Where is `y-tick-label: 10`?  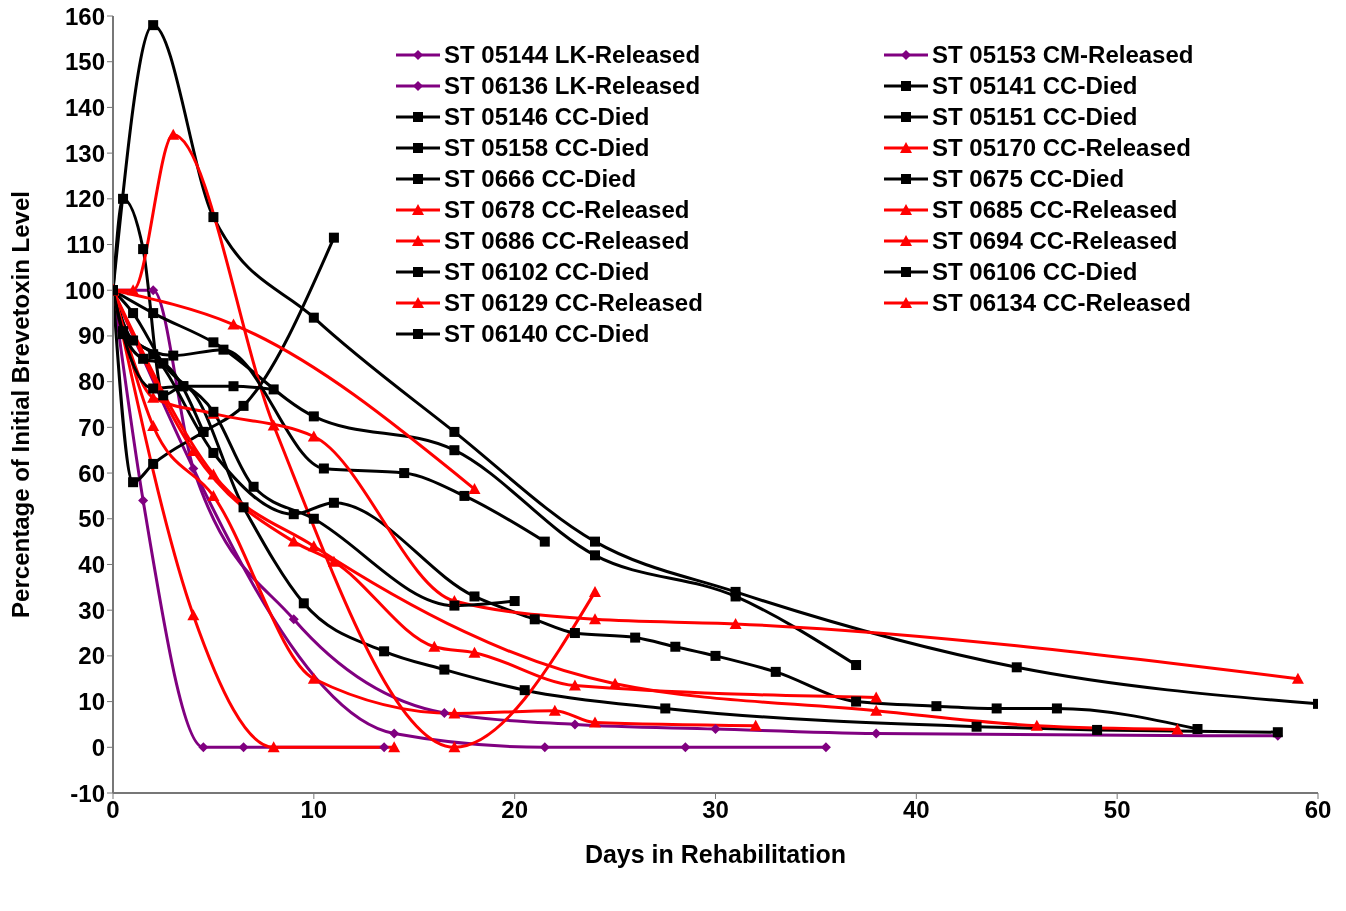 y-tick-label: 10 is located at coordinates (91, 702).